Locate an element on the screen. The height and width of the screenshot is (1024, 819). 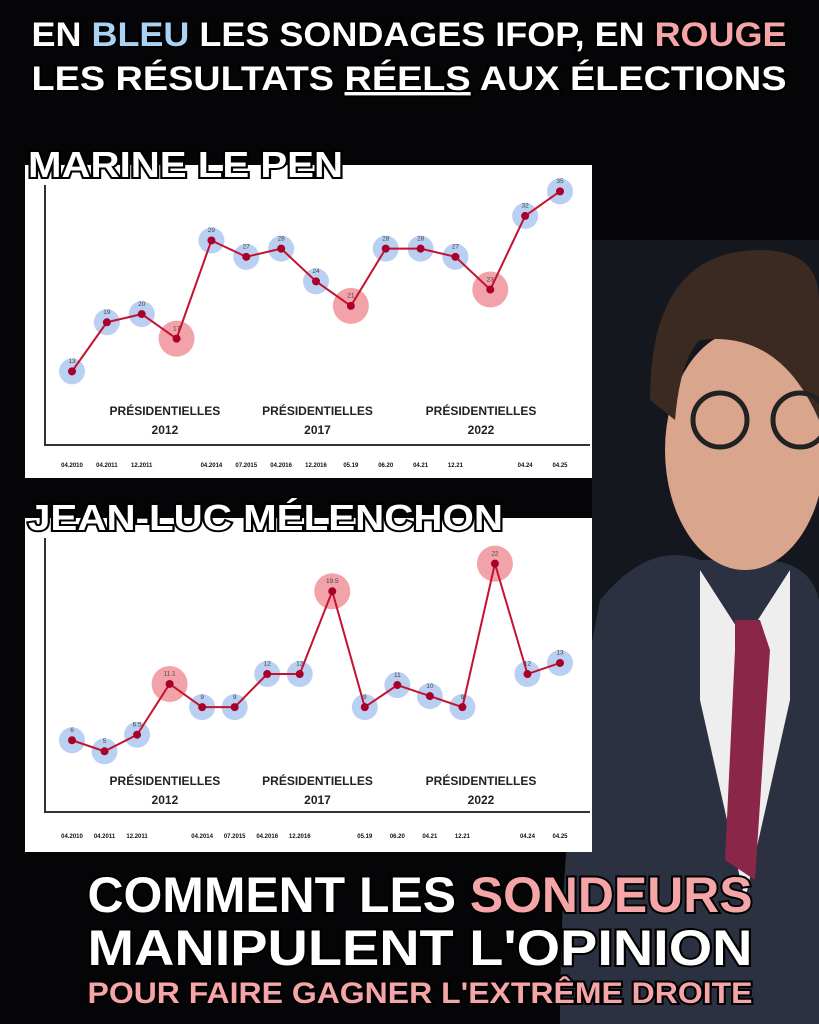
text: EN is located at coordinates (62, 35).